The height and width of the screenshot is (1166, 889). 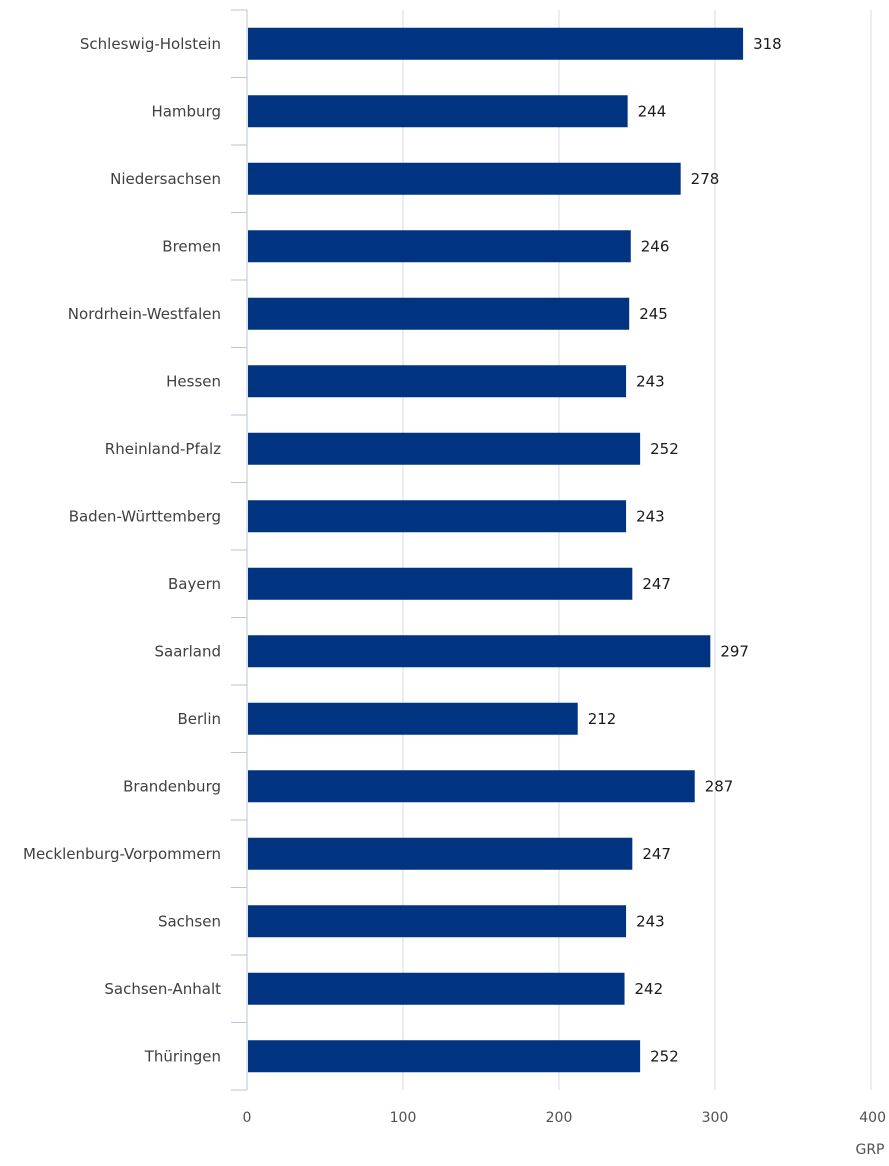 I want to click on value-label: 318, so click(x=767, y=44).